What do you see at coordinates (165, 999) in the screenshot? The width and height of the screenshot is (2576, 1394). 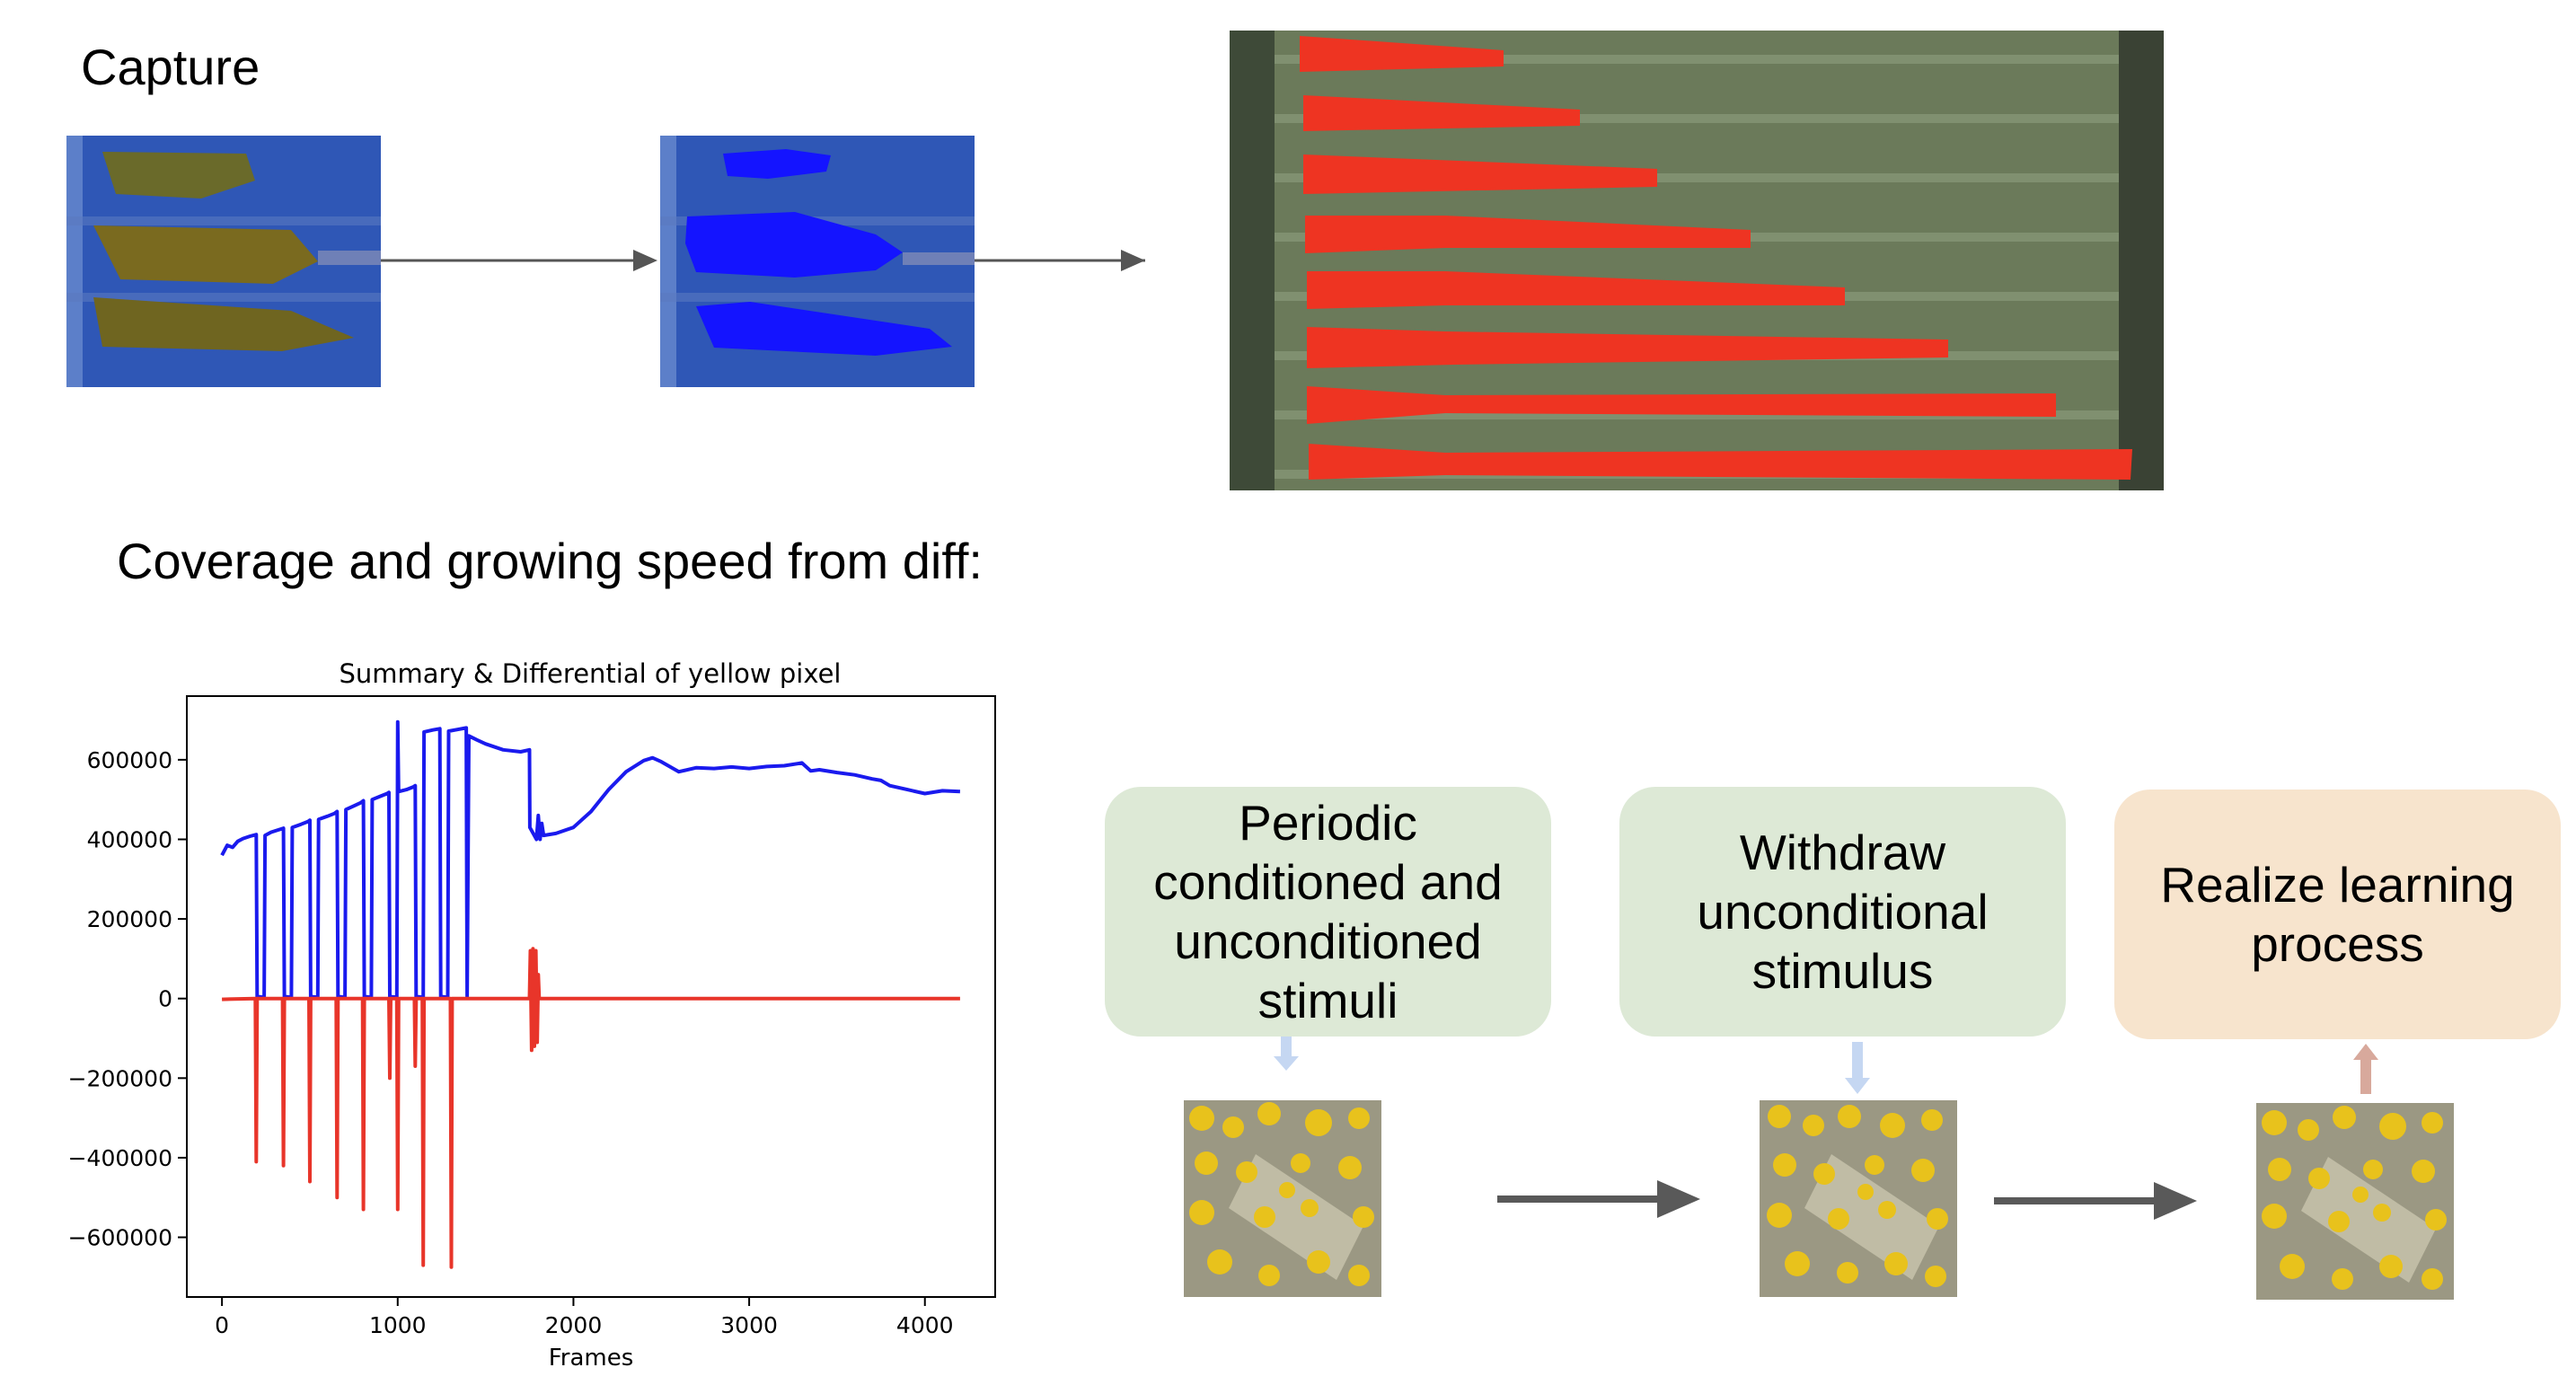 I see `y-tick-label: 0` at bounding box center [165, 999].